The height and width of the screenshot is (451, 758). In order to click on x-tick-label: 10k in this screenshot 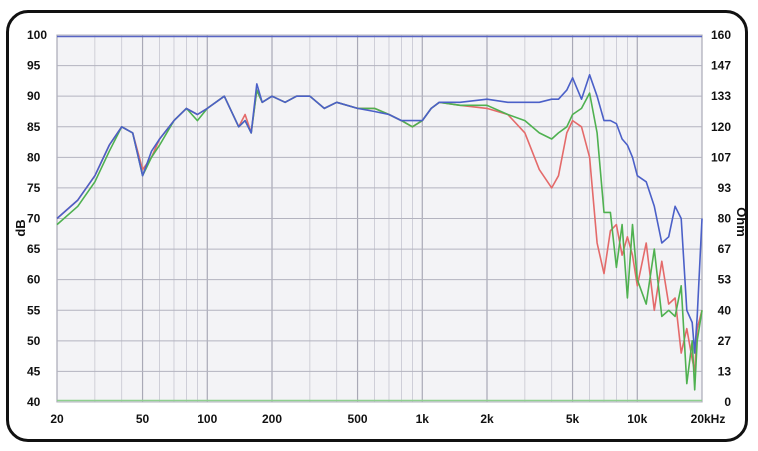, I will do `click(637, 419)`.